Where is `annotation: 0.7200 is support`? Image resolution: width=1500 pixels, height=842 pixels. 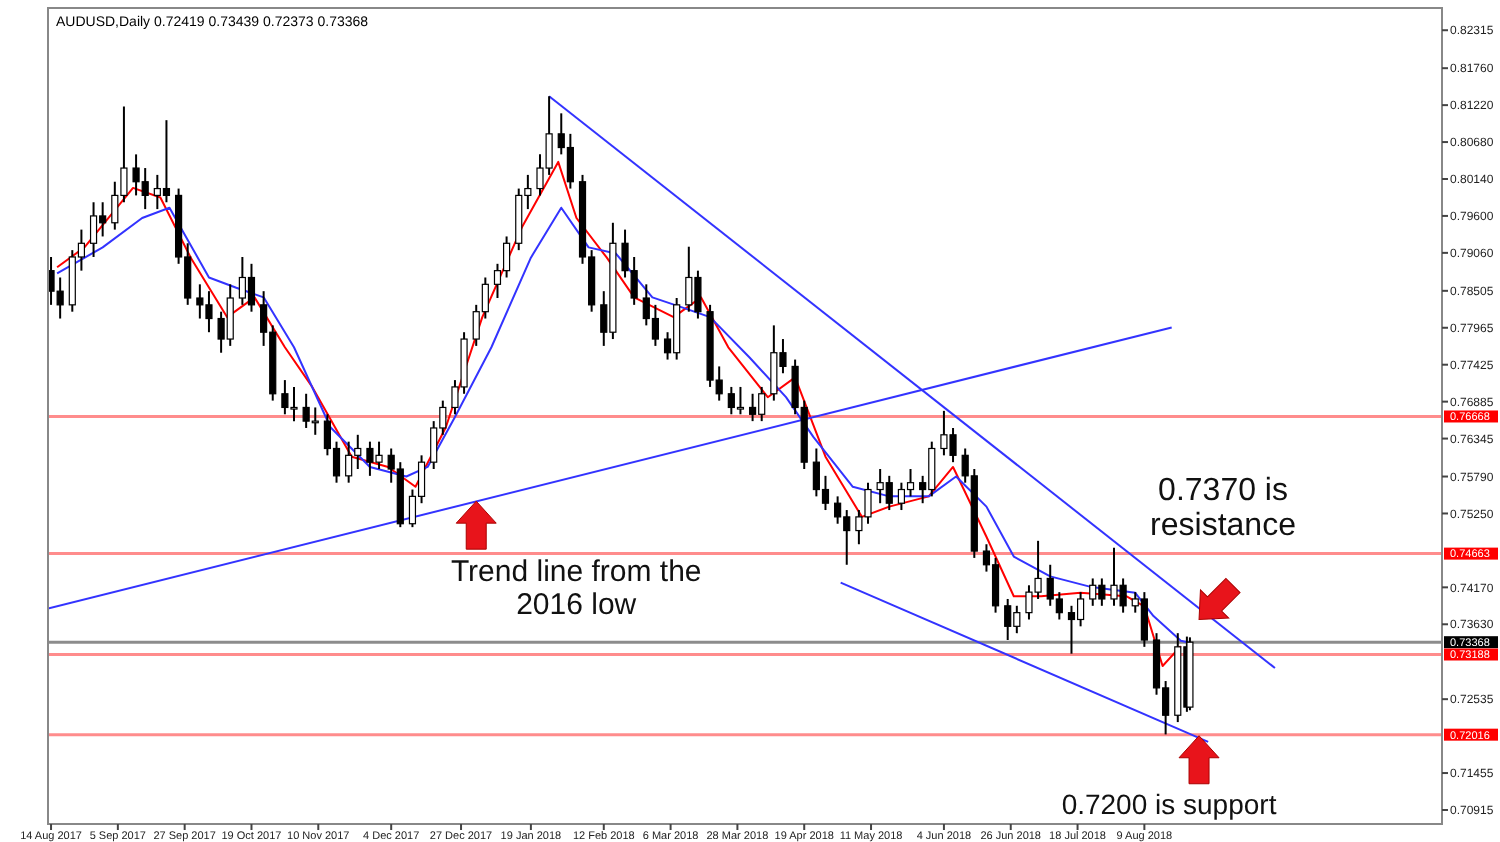 annotation: 0.7200 is support is located at coordinates (1169, 803).